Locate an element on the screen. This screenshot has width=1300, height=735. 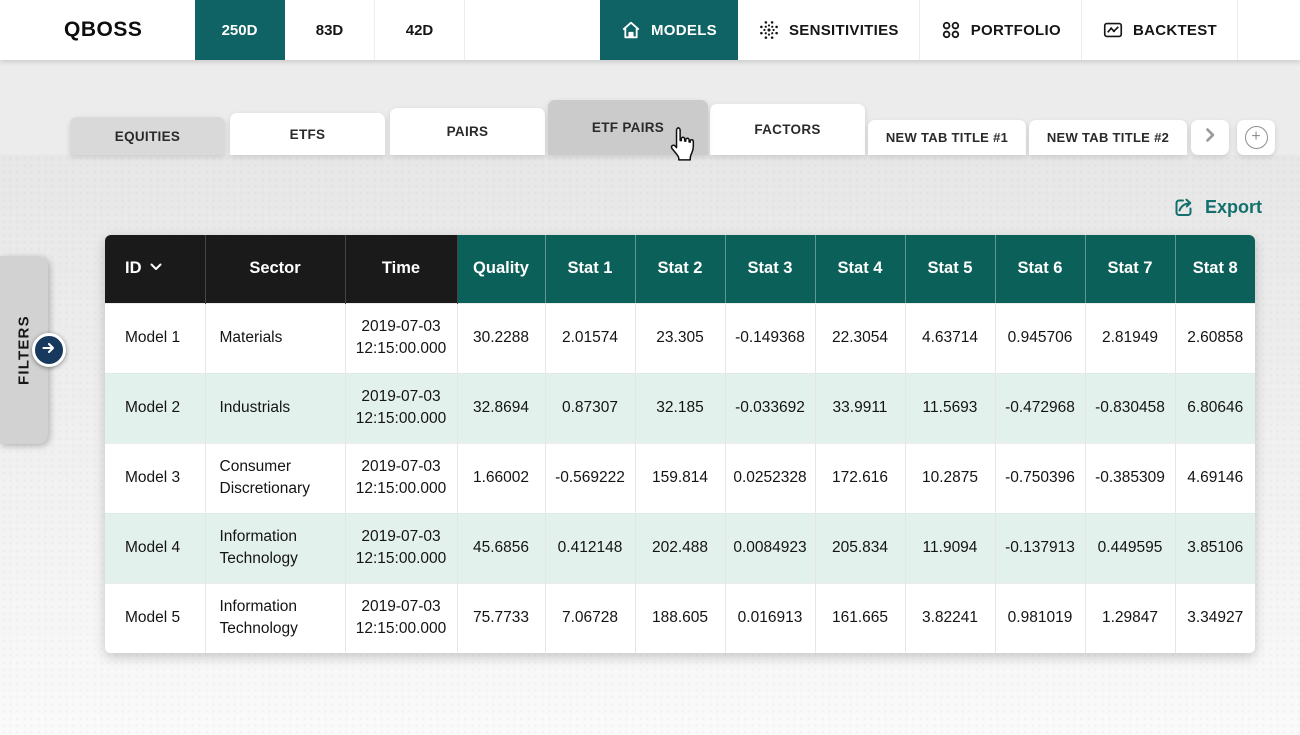
column-label: Stat 1 is located at coordinates (590, 268).